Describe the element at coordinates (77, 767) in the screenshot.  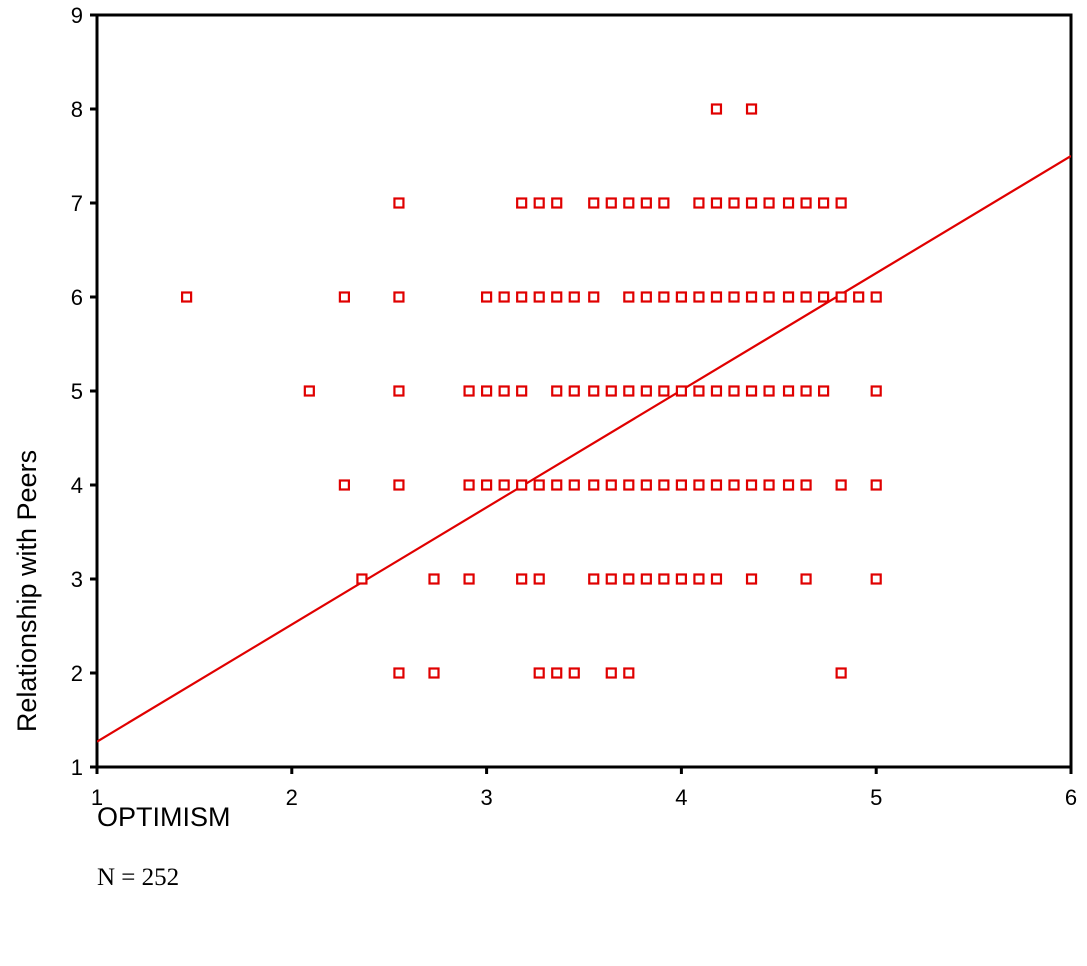
I see `y-tick-label: 1` at that location.